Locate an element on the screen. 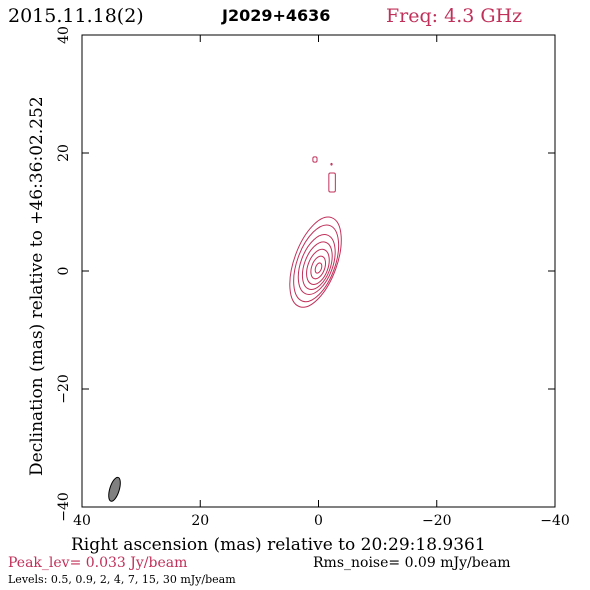  rms-noise: Rms_noise= 0.09 mJy/beam is located at coordinates (412, 563).